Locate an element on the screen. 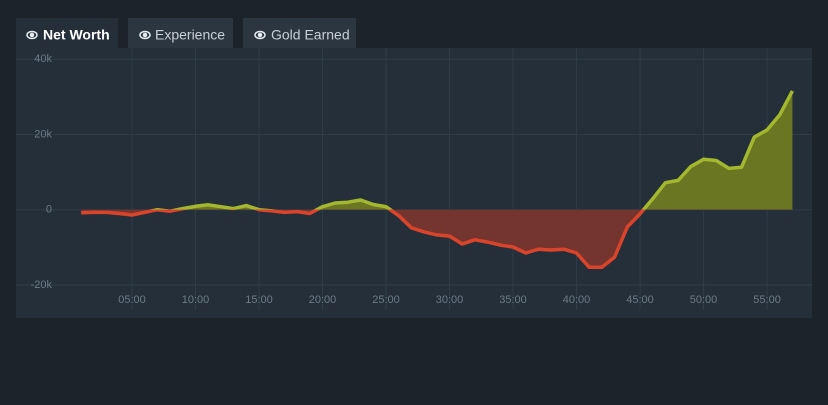 Image resolution: width=828 pixels, height=405 pixels. x-tick-label: 05:00 is located at coordinates (132, 300).